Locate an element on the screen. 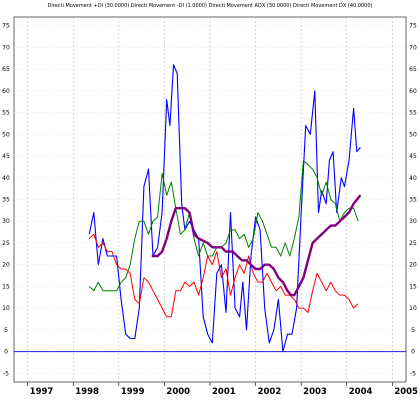 This screenshot has width=420, height=400. y-tick-label-left: 35 is located at coordinates (6, 200).